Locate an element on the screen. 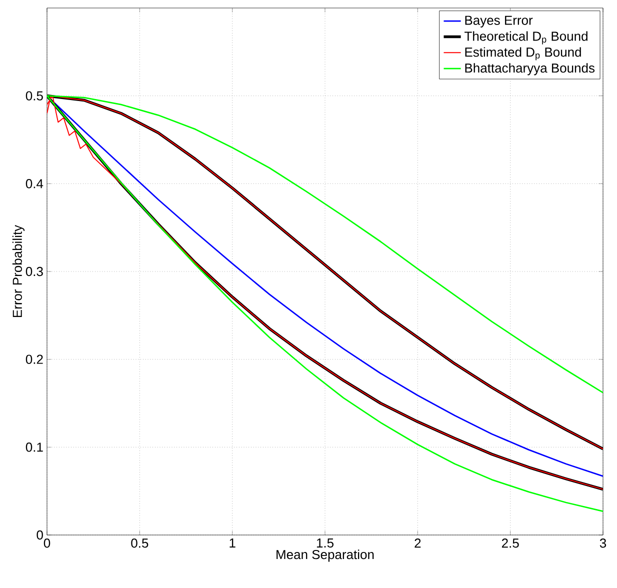  legend-label: Theoretical D$_{p}$ Bound is located at coordinates (526, 37).